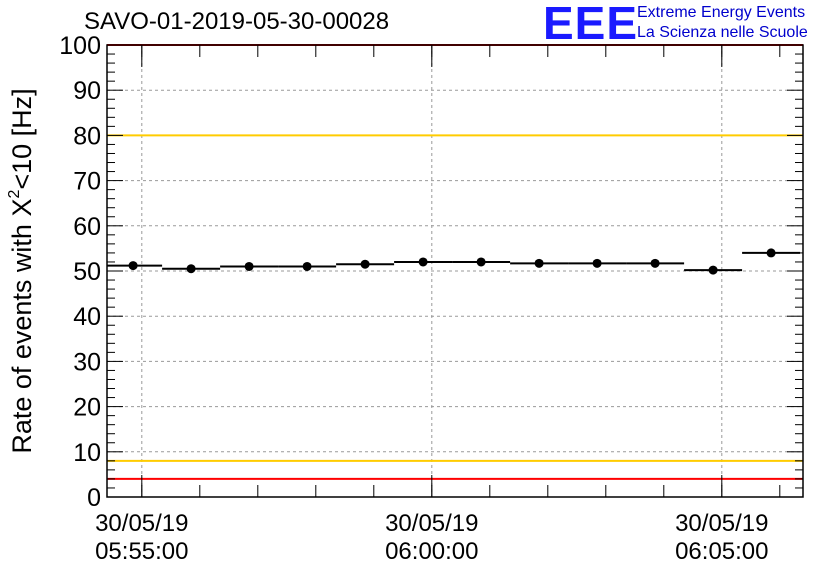  Describe the element at coordinates (454, 261) in the screenshot. I see `data-series` at that location.